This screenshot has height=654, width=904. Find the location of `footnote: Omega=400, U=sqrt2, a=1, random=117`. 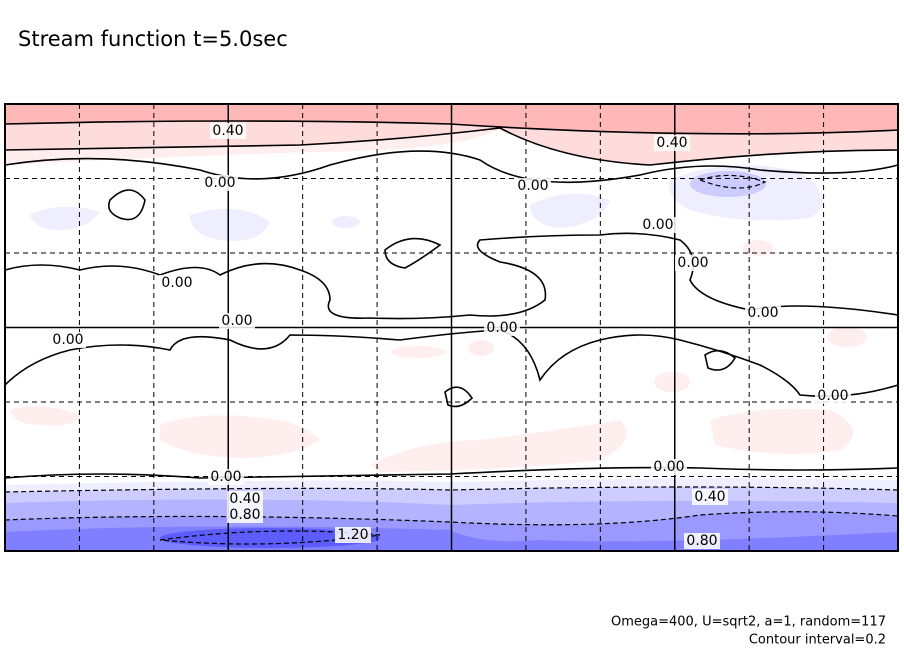

footnote: Omega=400, U=sqrt2, a=1, random=117 is located at coordinates (748, 622).